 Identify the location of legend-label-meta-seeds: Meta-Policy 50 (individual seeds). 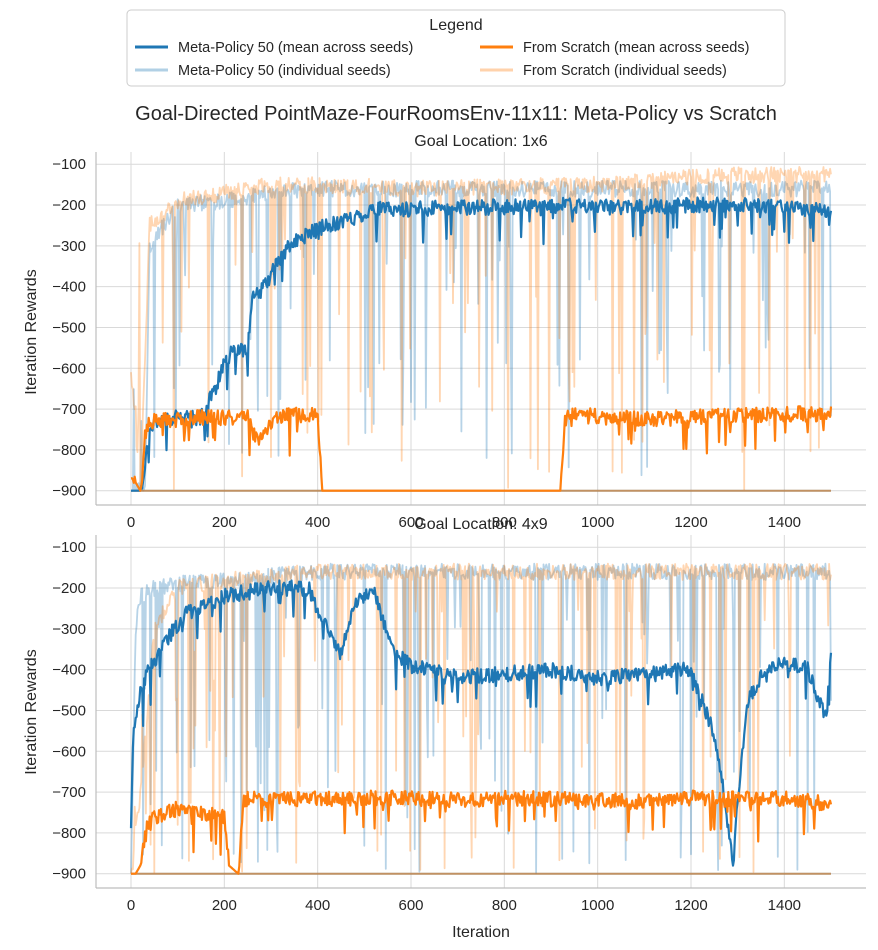
(284, 71).